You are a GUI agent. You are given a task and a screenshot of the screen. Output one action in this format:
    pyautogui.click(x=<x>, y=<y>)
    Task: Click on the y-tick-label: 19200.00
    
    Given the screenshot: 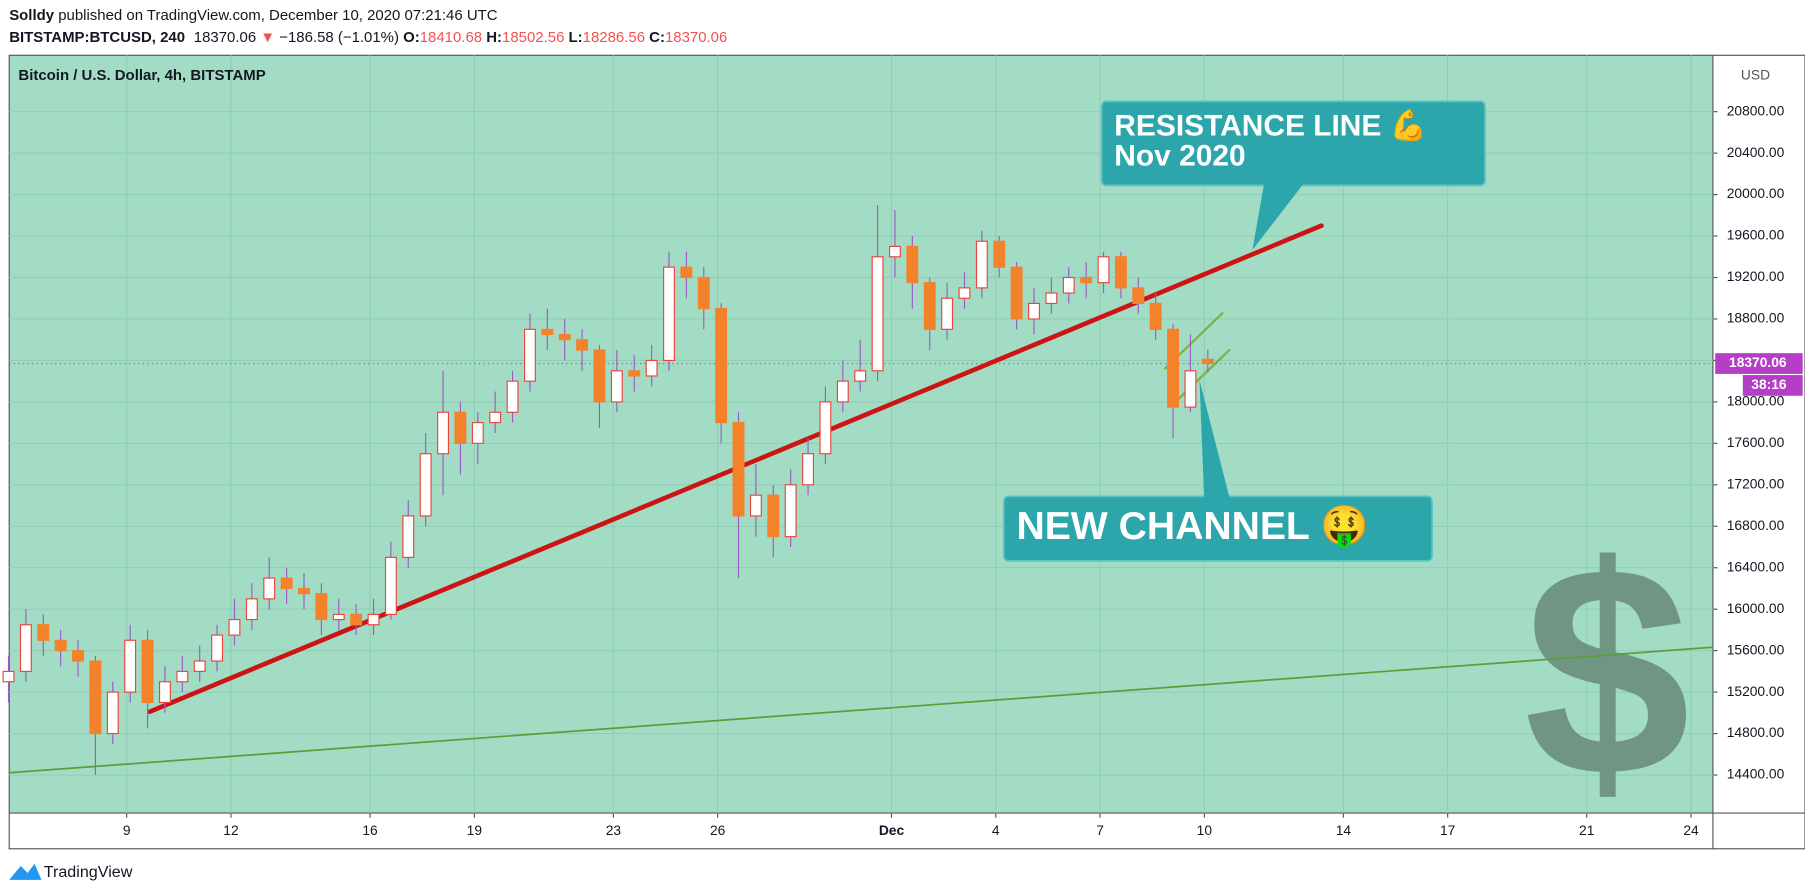 What is the action you would take?
    pyautogui.click(x=1756, y=276)
    